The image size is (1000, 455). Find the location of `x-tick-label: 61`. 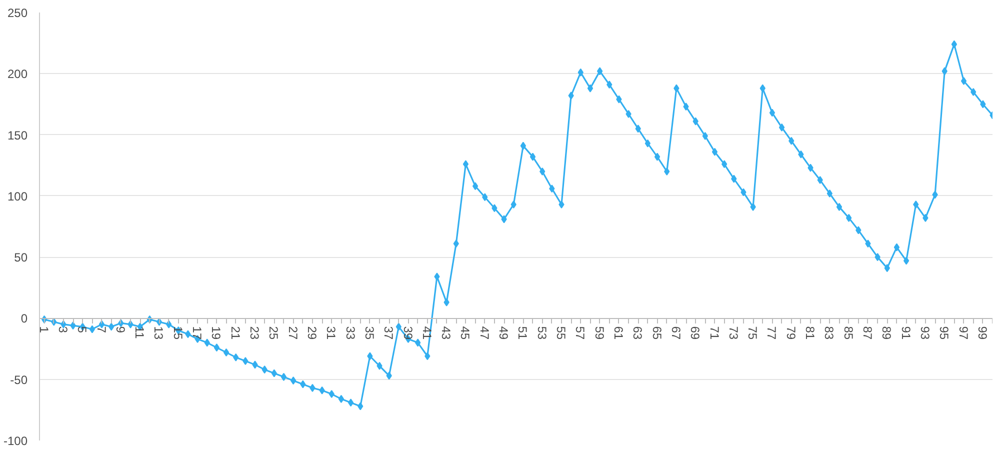

x-tick-label: 61 is located at coordinates (618, 333).